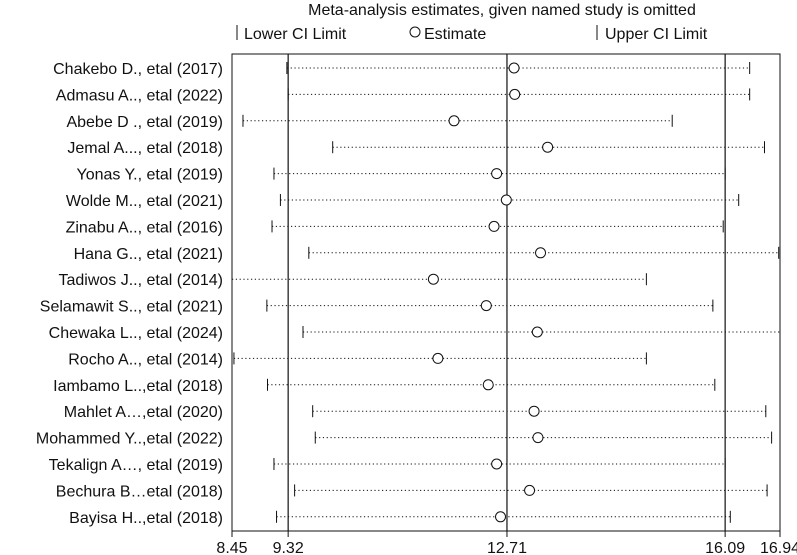 Image resolution: width=797 pixels, height=555 pixels. I want to click on study-row: Bayisa H..,etal (2018), so click(400, 518).